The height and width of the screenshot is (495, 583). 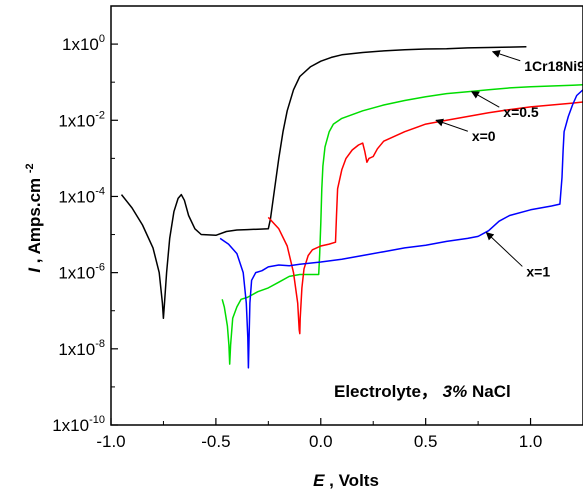 What do you see at coordinates (81, 348) in the screenshot?
I see `y-tick-label: 1x10⁻⁸` at bounding box center [81, 348].